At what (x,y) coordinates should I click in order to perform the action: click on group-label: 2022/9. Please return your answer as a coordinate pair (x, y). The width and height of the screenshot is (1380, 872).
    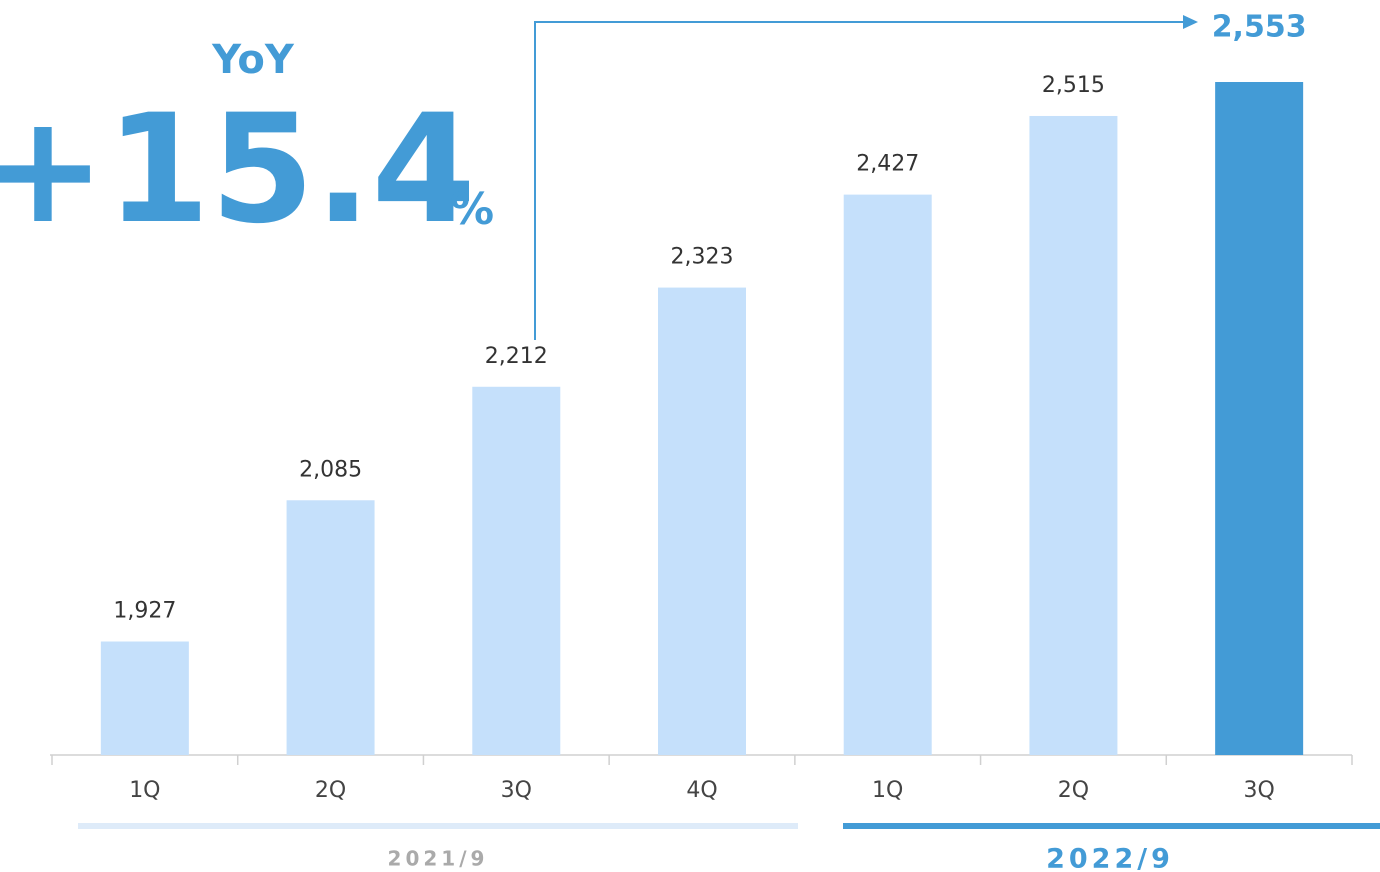
    Looking at the image, I should click on (1110, 858).